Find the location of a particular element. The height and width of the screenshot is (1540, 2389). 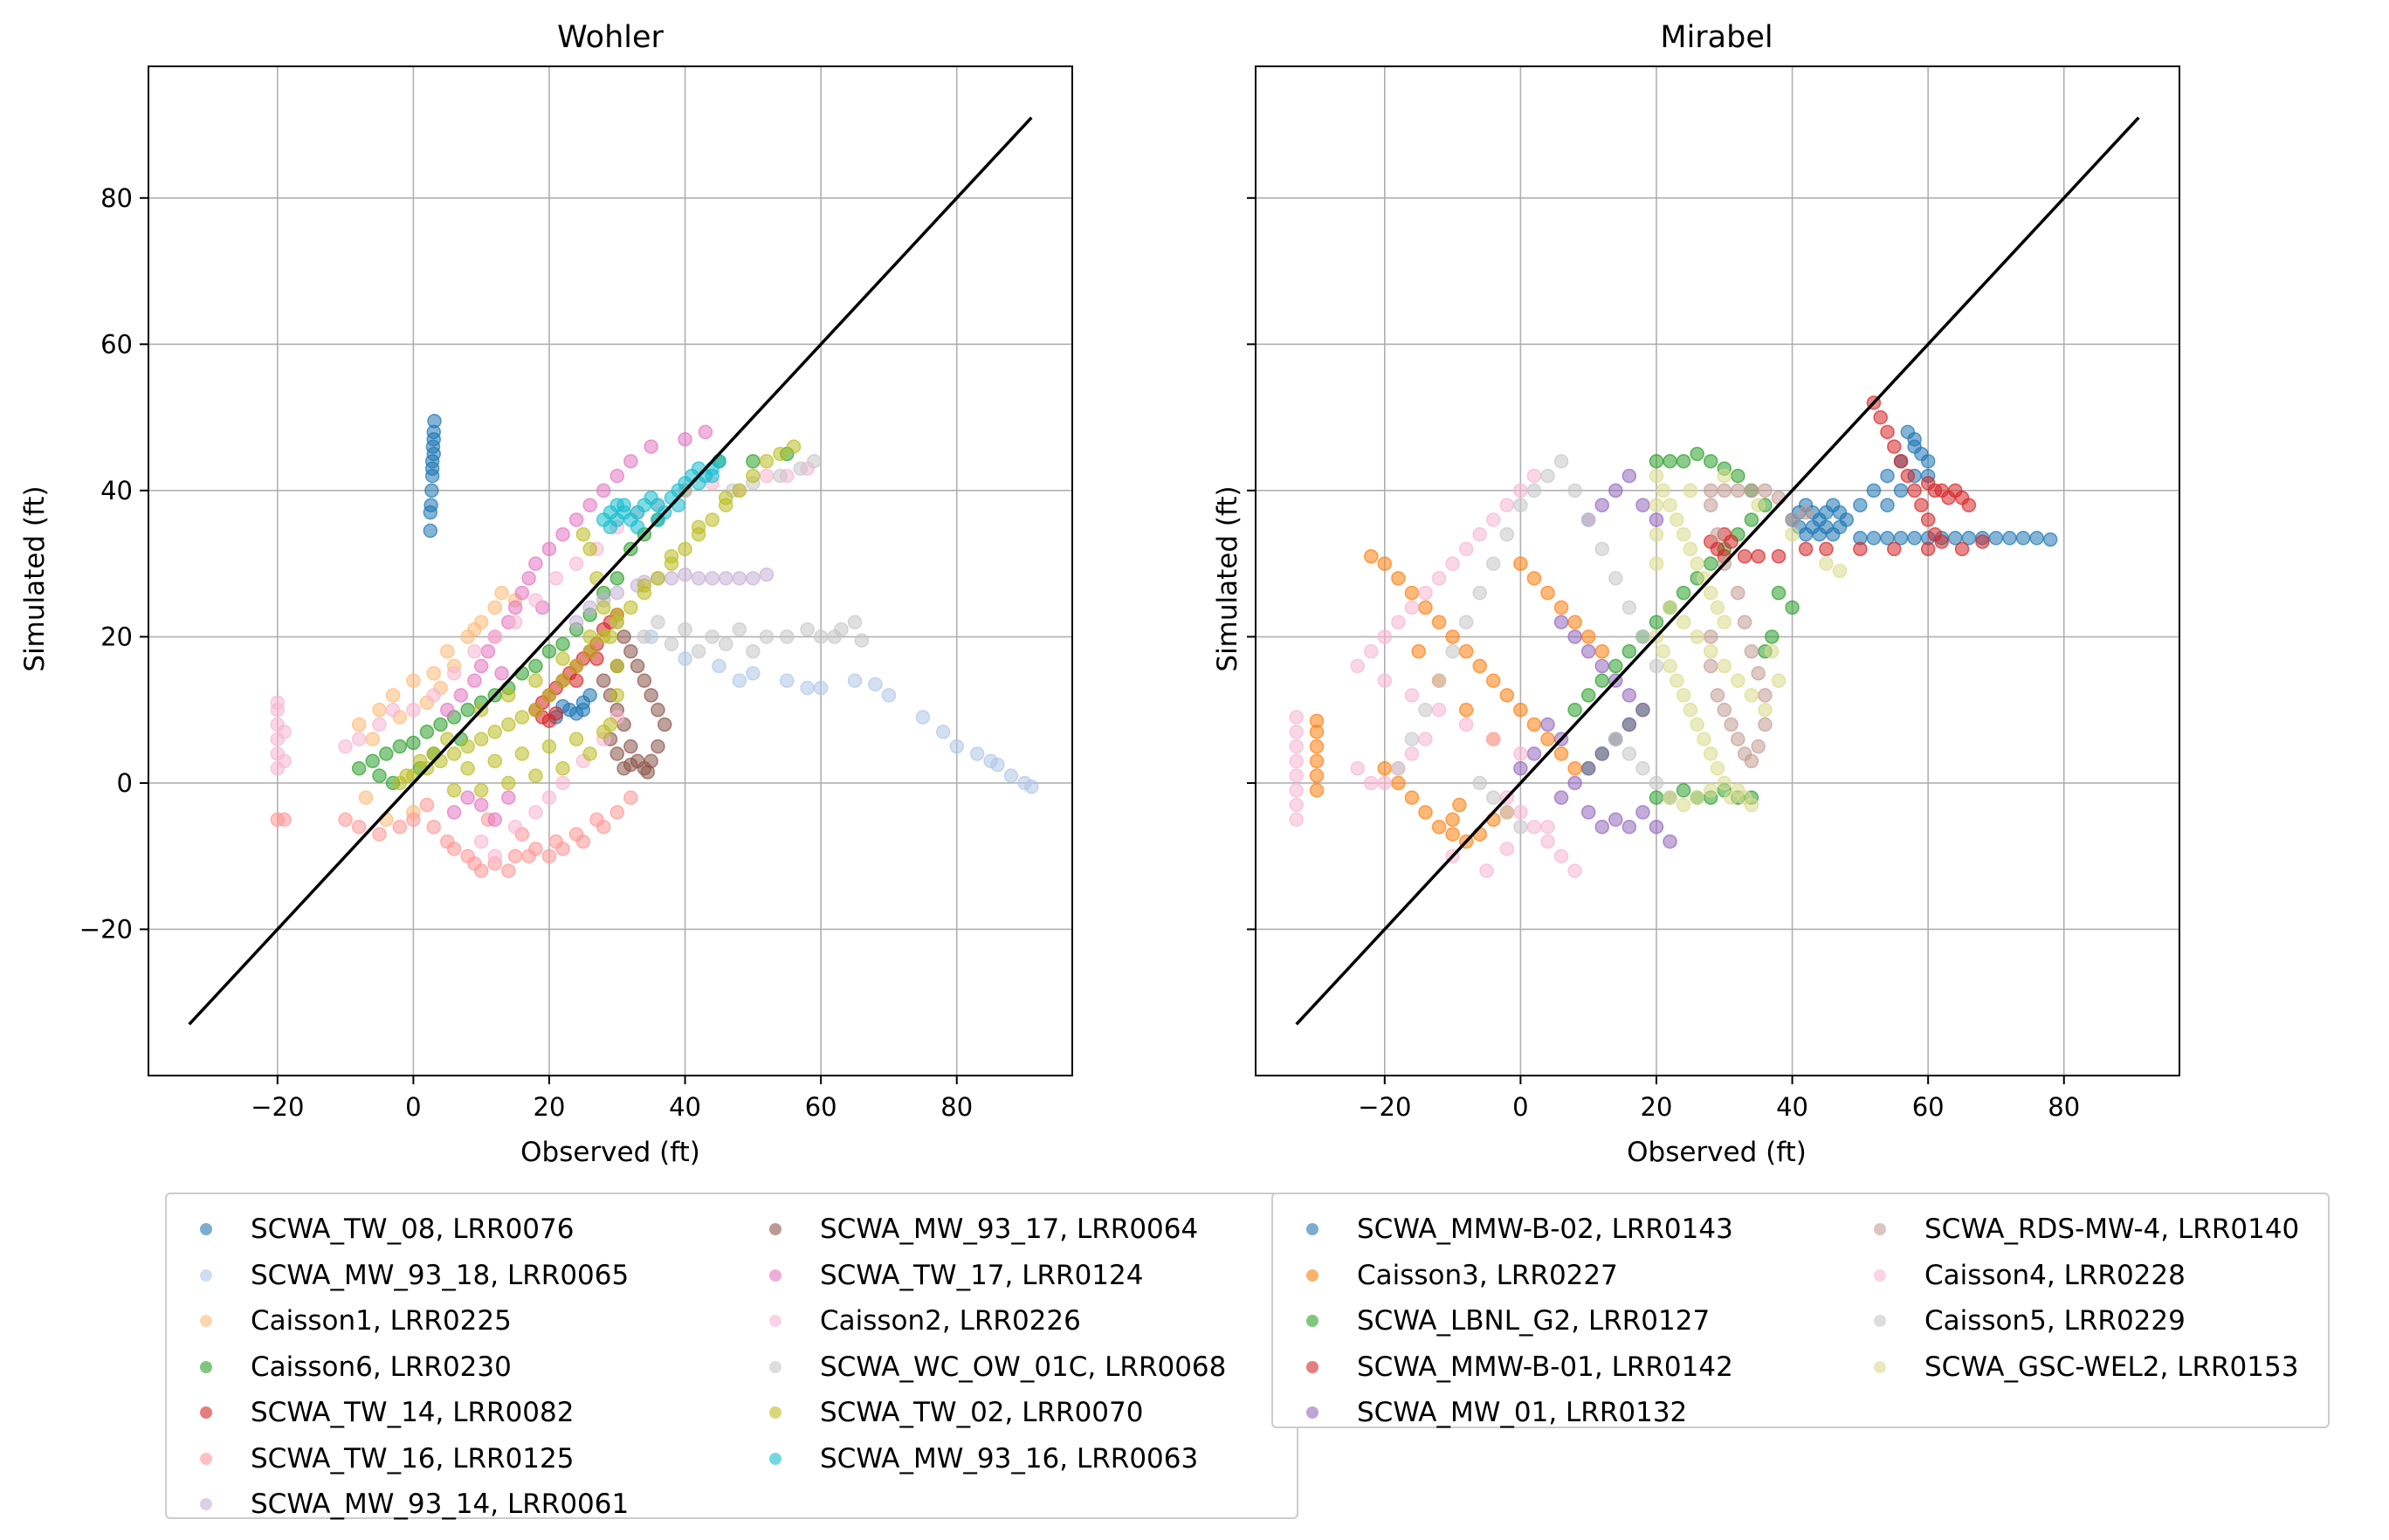

mirabel-series is located at coordinates (1435, 673).